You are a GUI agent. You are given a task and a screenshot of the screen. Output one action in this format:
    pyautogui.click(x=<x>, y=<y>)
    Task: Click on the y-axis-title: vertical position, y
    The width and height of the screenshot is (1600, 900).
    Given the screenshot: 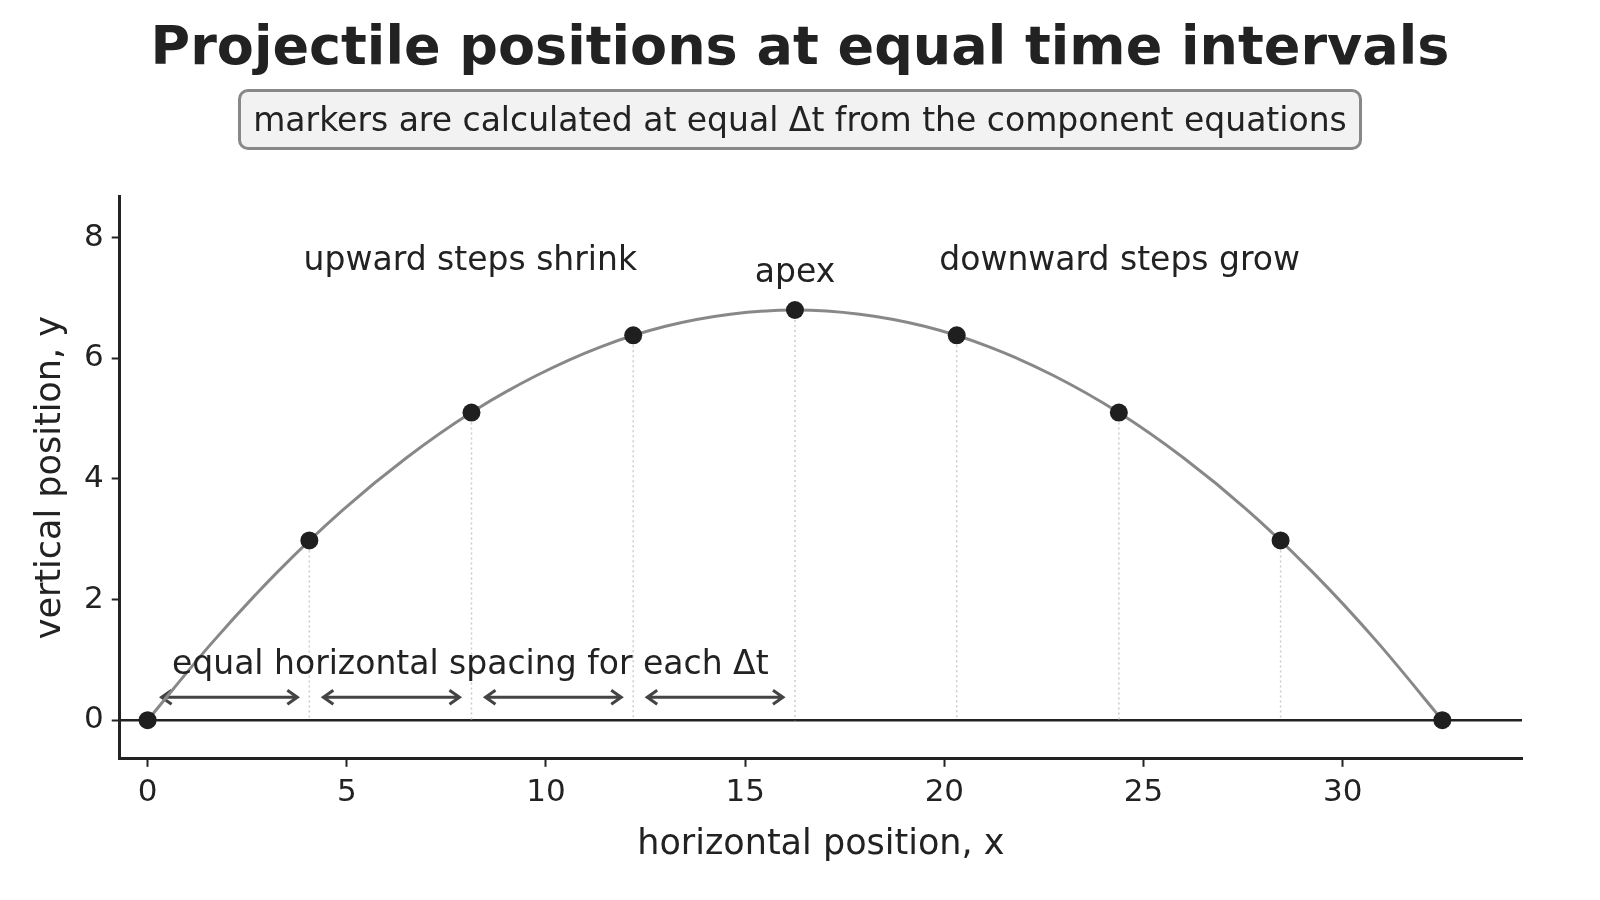 What is the action you would take?
    pyautogui.click(x=48, y=478)
    